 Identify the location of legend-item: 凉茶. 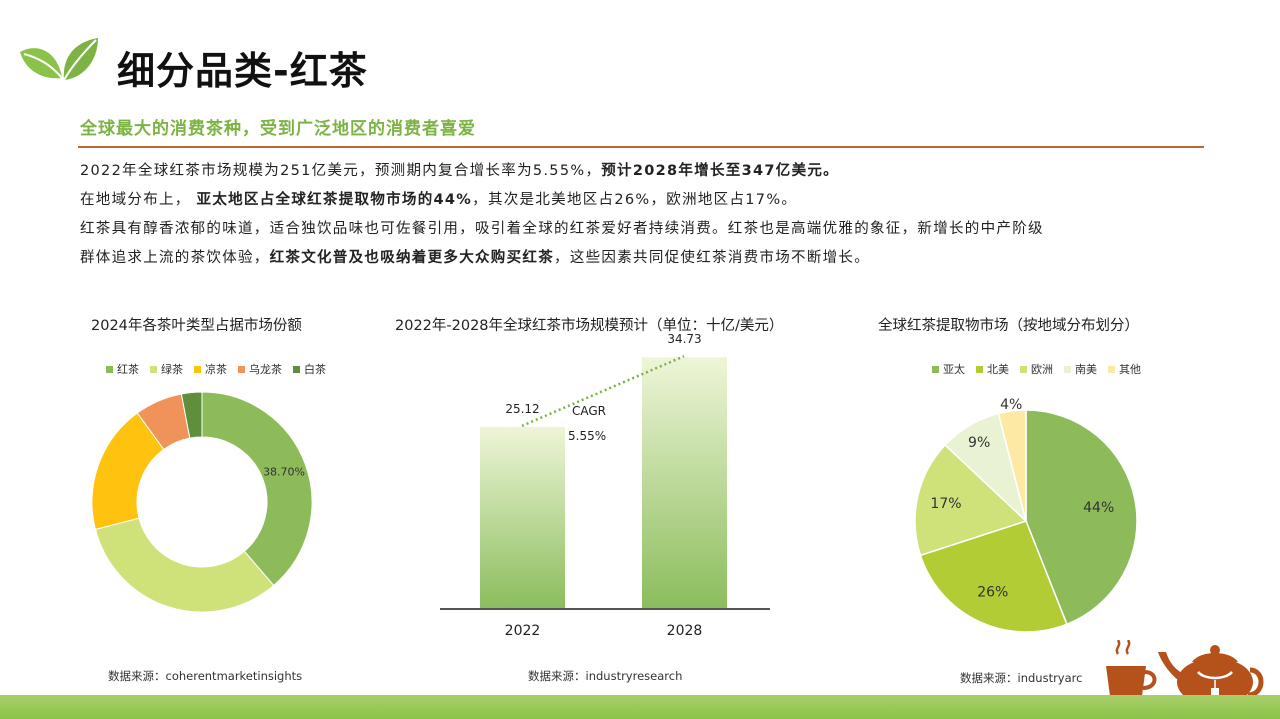
(210, 369).